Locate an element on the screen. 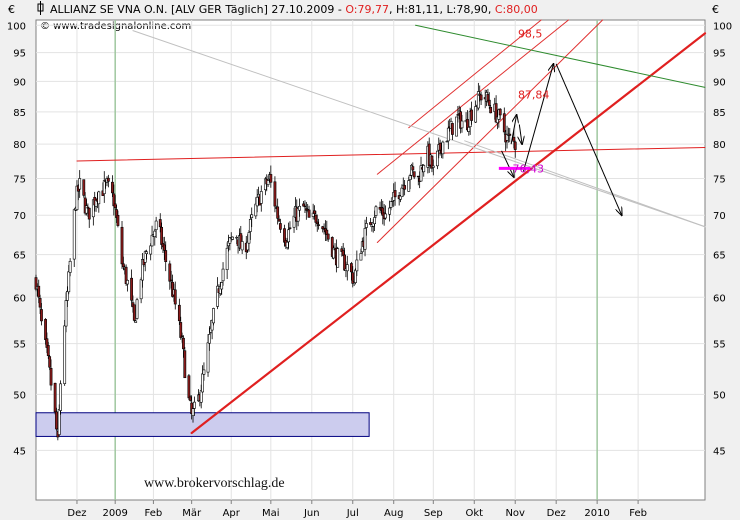  y-tick-label-left: 55 is located at coordinates (19, 345).